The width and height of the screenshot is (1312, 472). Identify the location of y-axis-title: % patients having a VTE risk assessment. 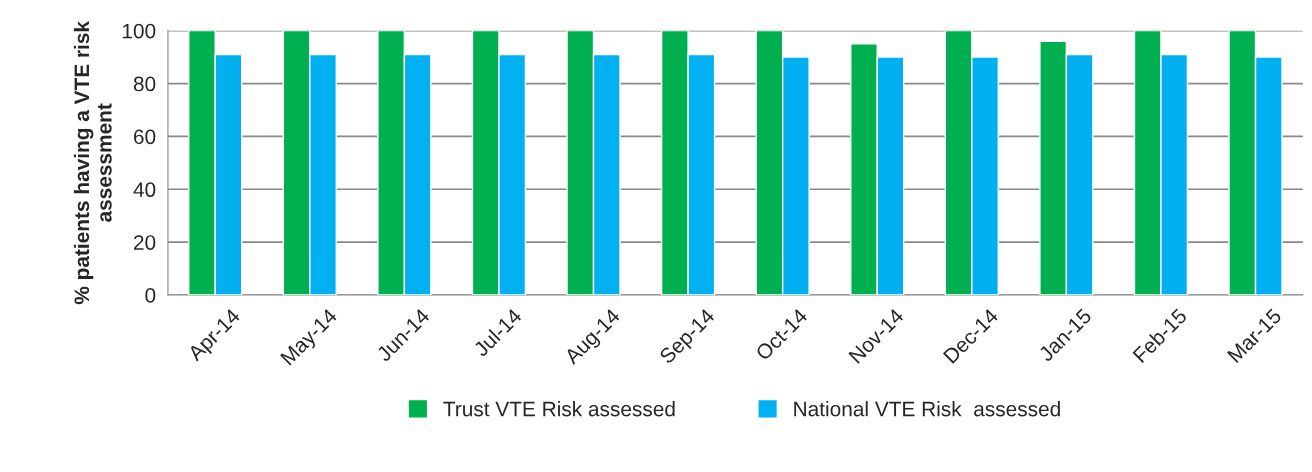
(92, 162).